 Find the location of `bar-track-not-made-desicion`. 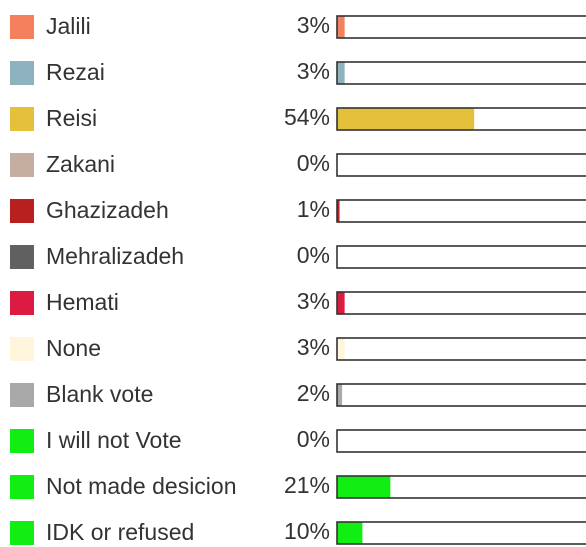

bar-track-not-made-desicion is located at coordinates (461, 487).